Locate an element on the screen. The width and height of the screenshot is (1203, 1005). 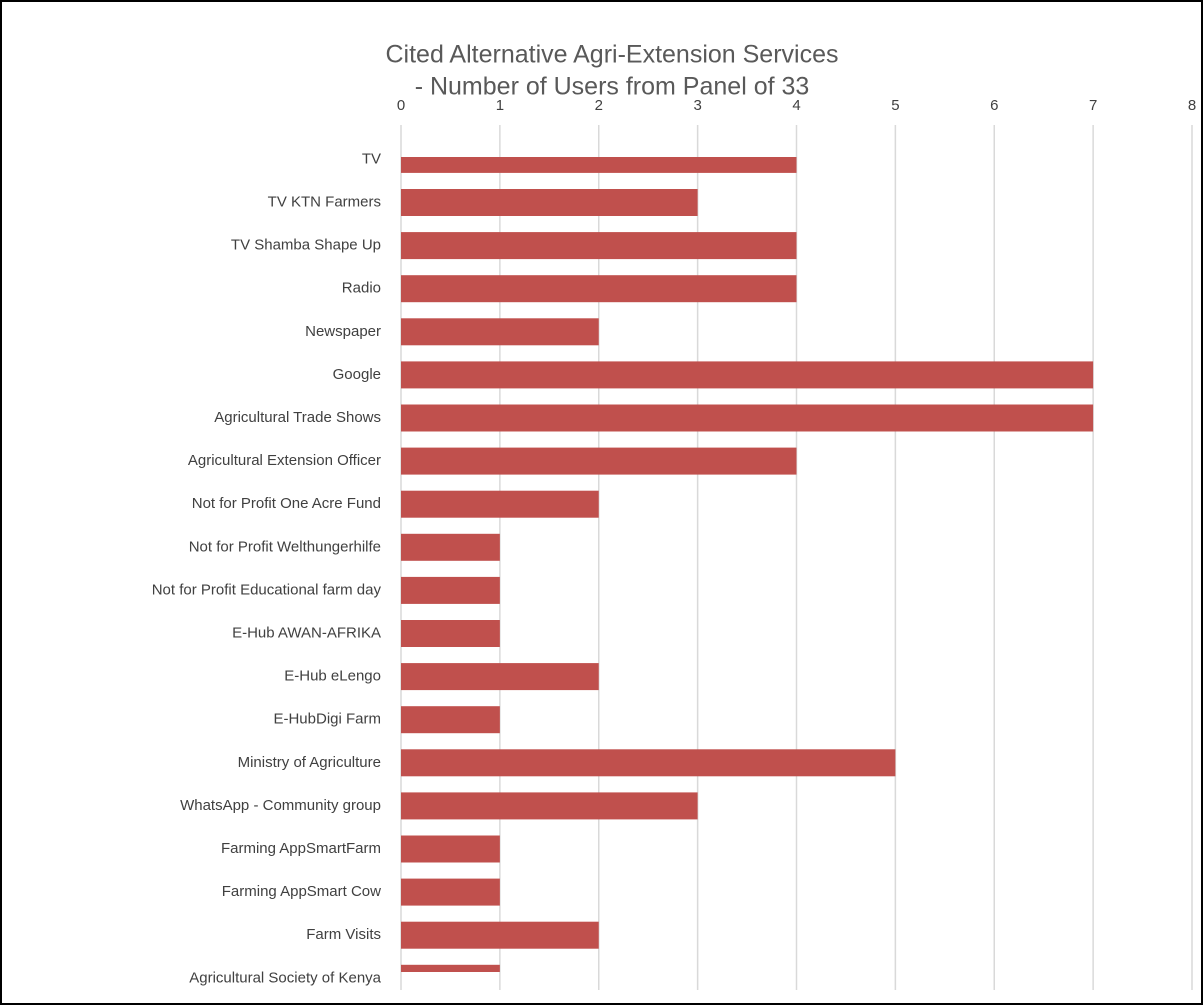
x-tick-label: 2 is located at coordinates (599, 105).